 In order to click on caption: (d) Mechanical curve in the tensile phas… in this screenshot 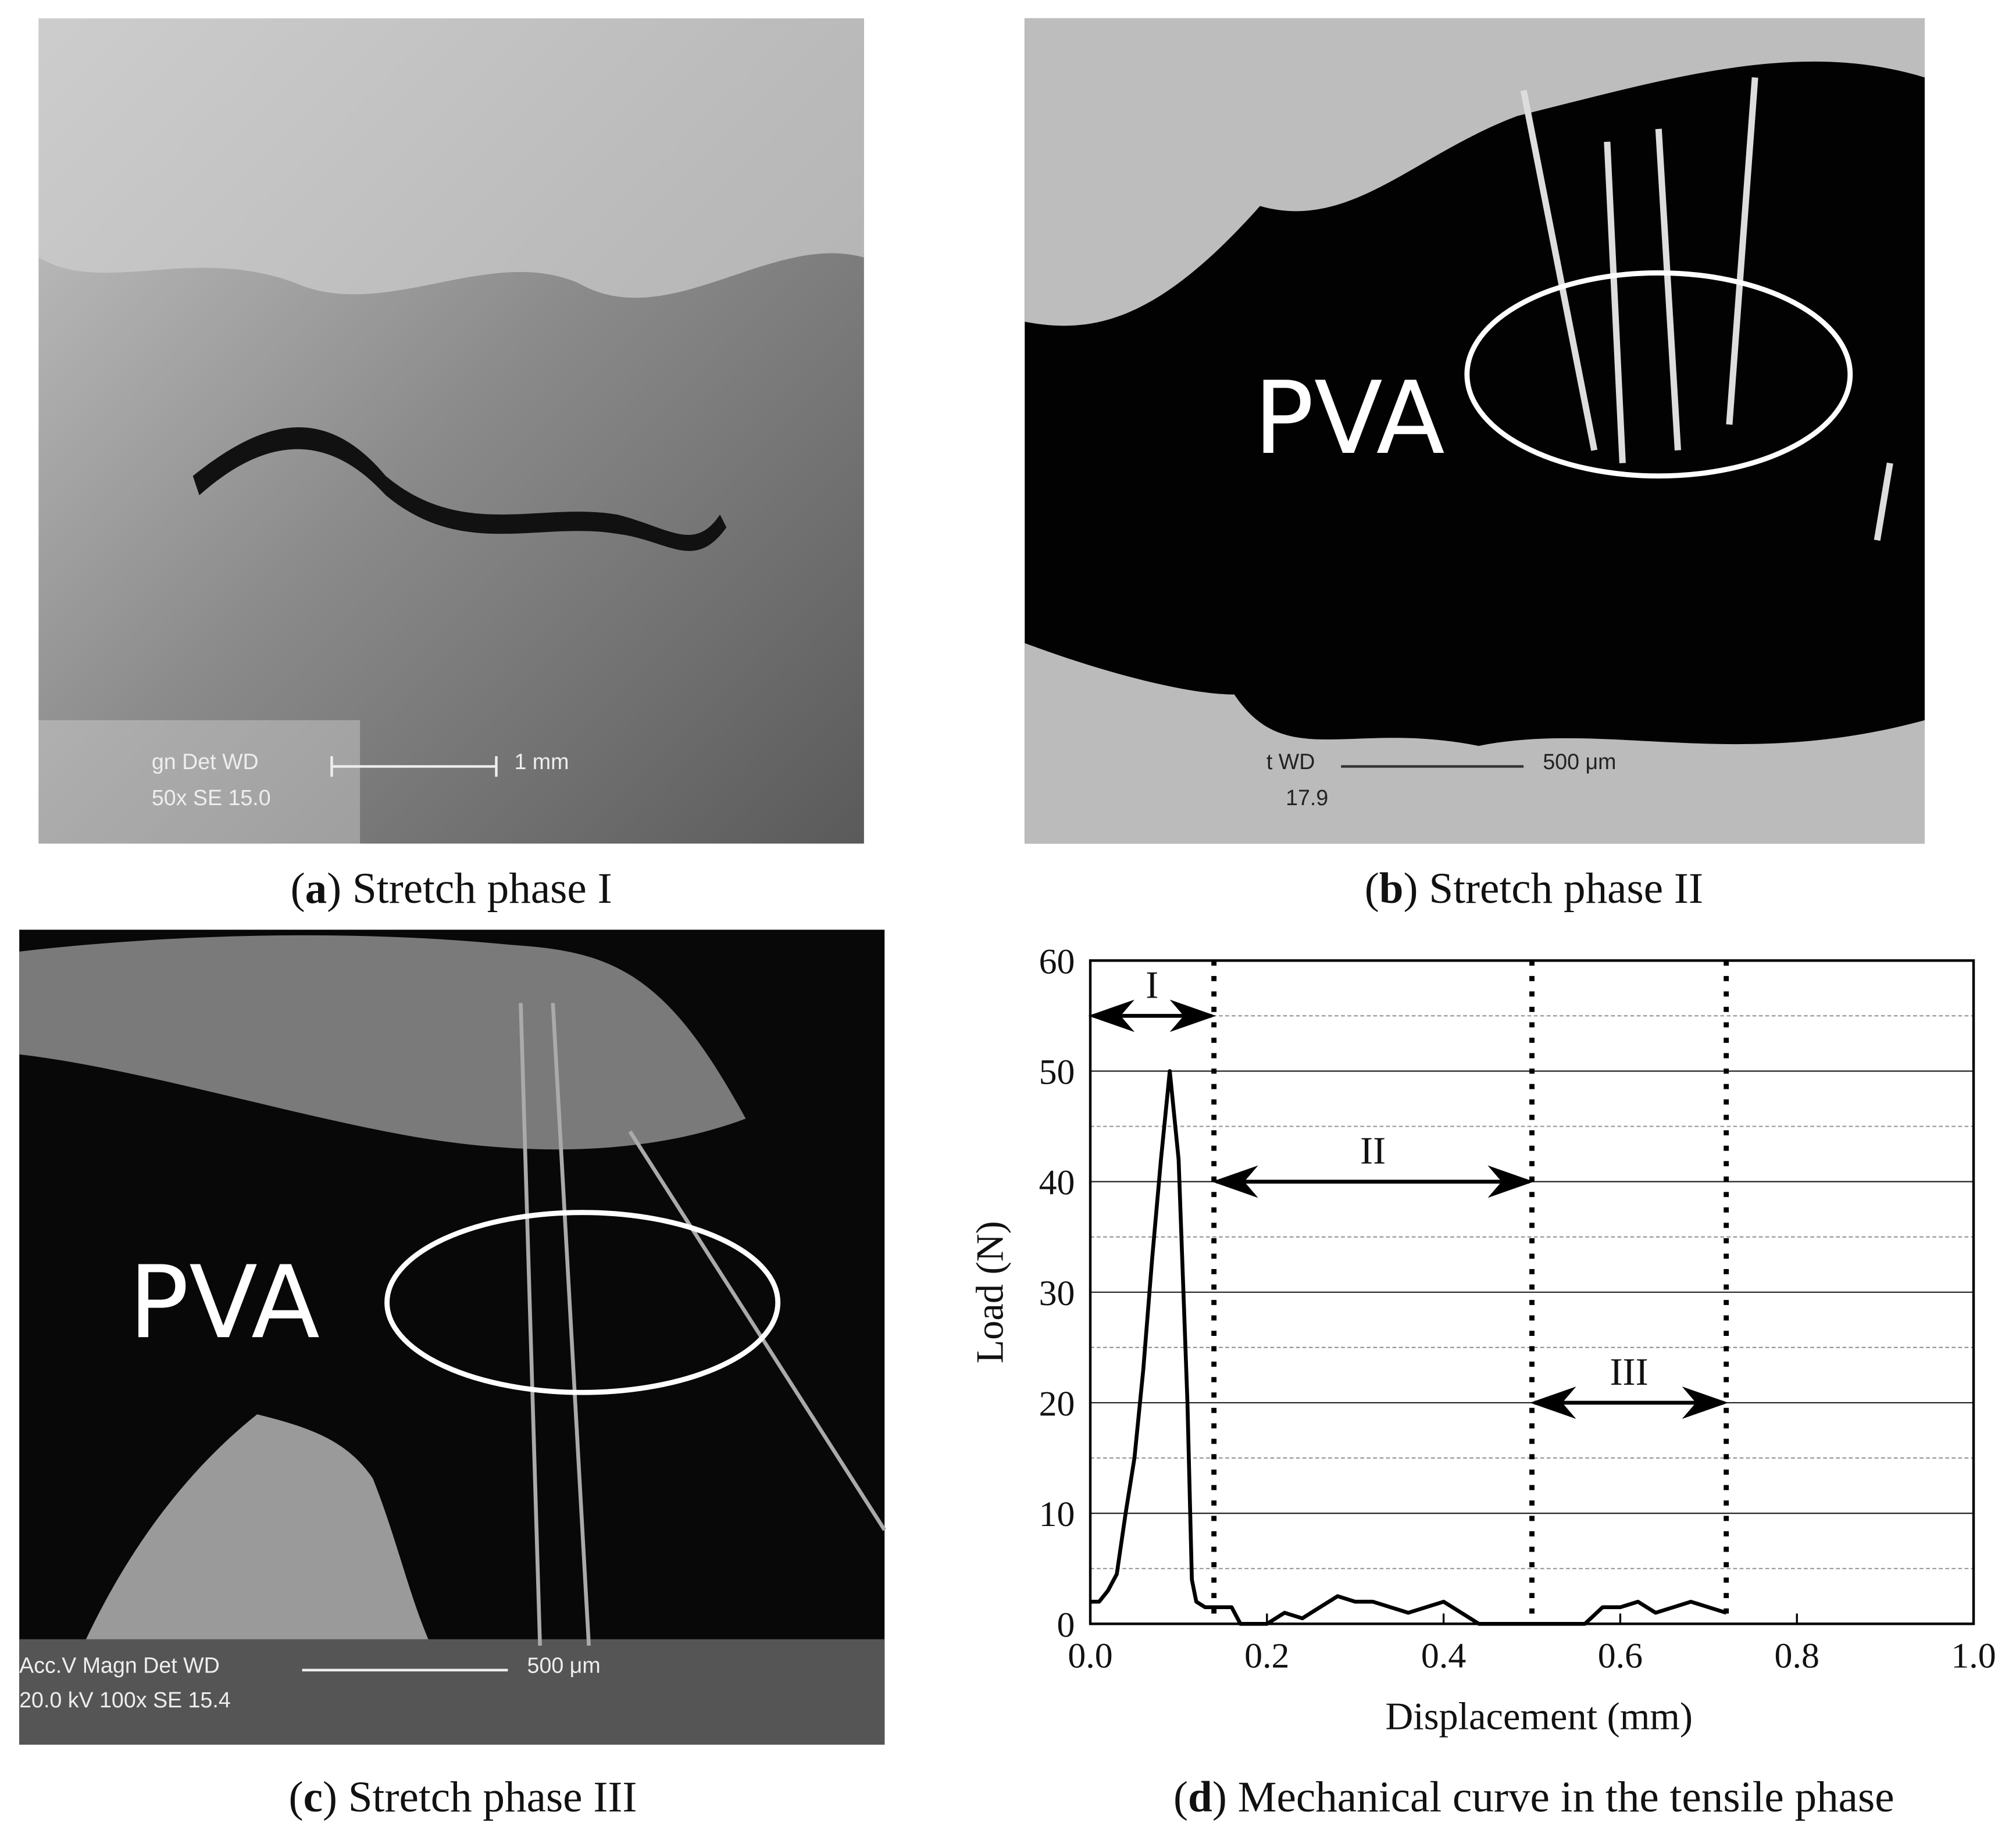, I will do `click(1533, 1797)`.